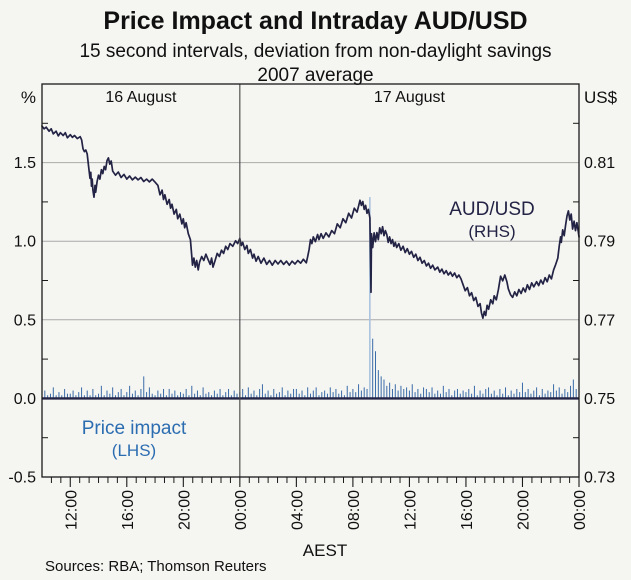 This screenshot has height=580, width=631. What do you see at coordinates (156, 566) in the screenshot?
I see `sources-note: Sources: RBA; Thomson Reuters` at bounding box center [156, 566].